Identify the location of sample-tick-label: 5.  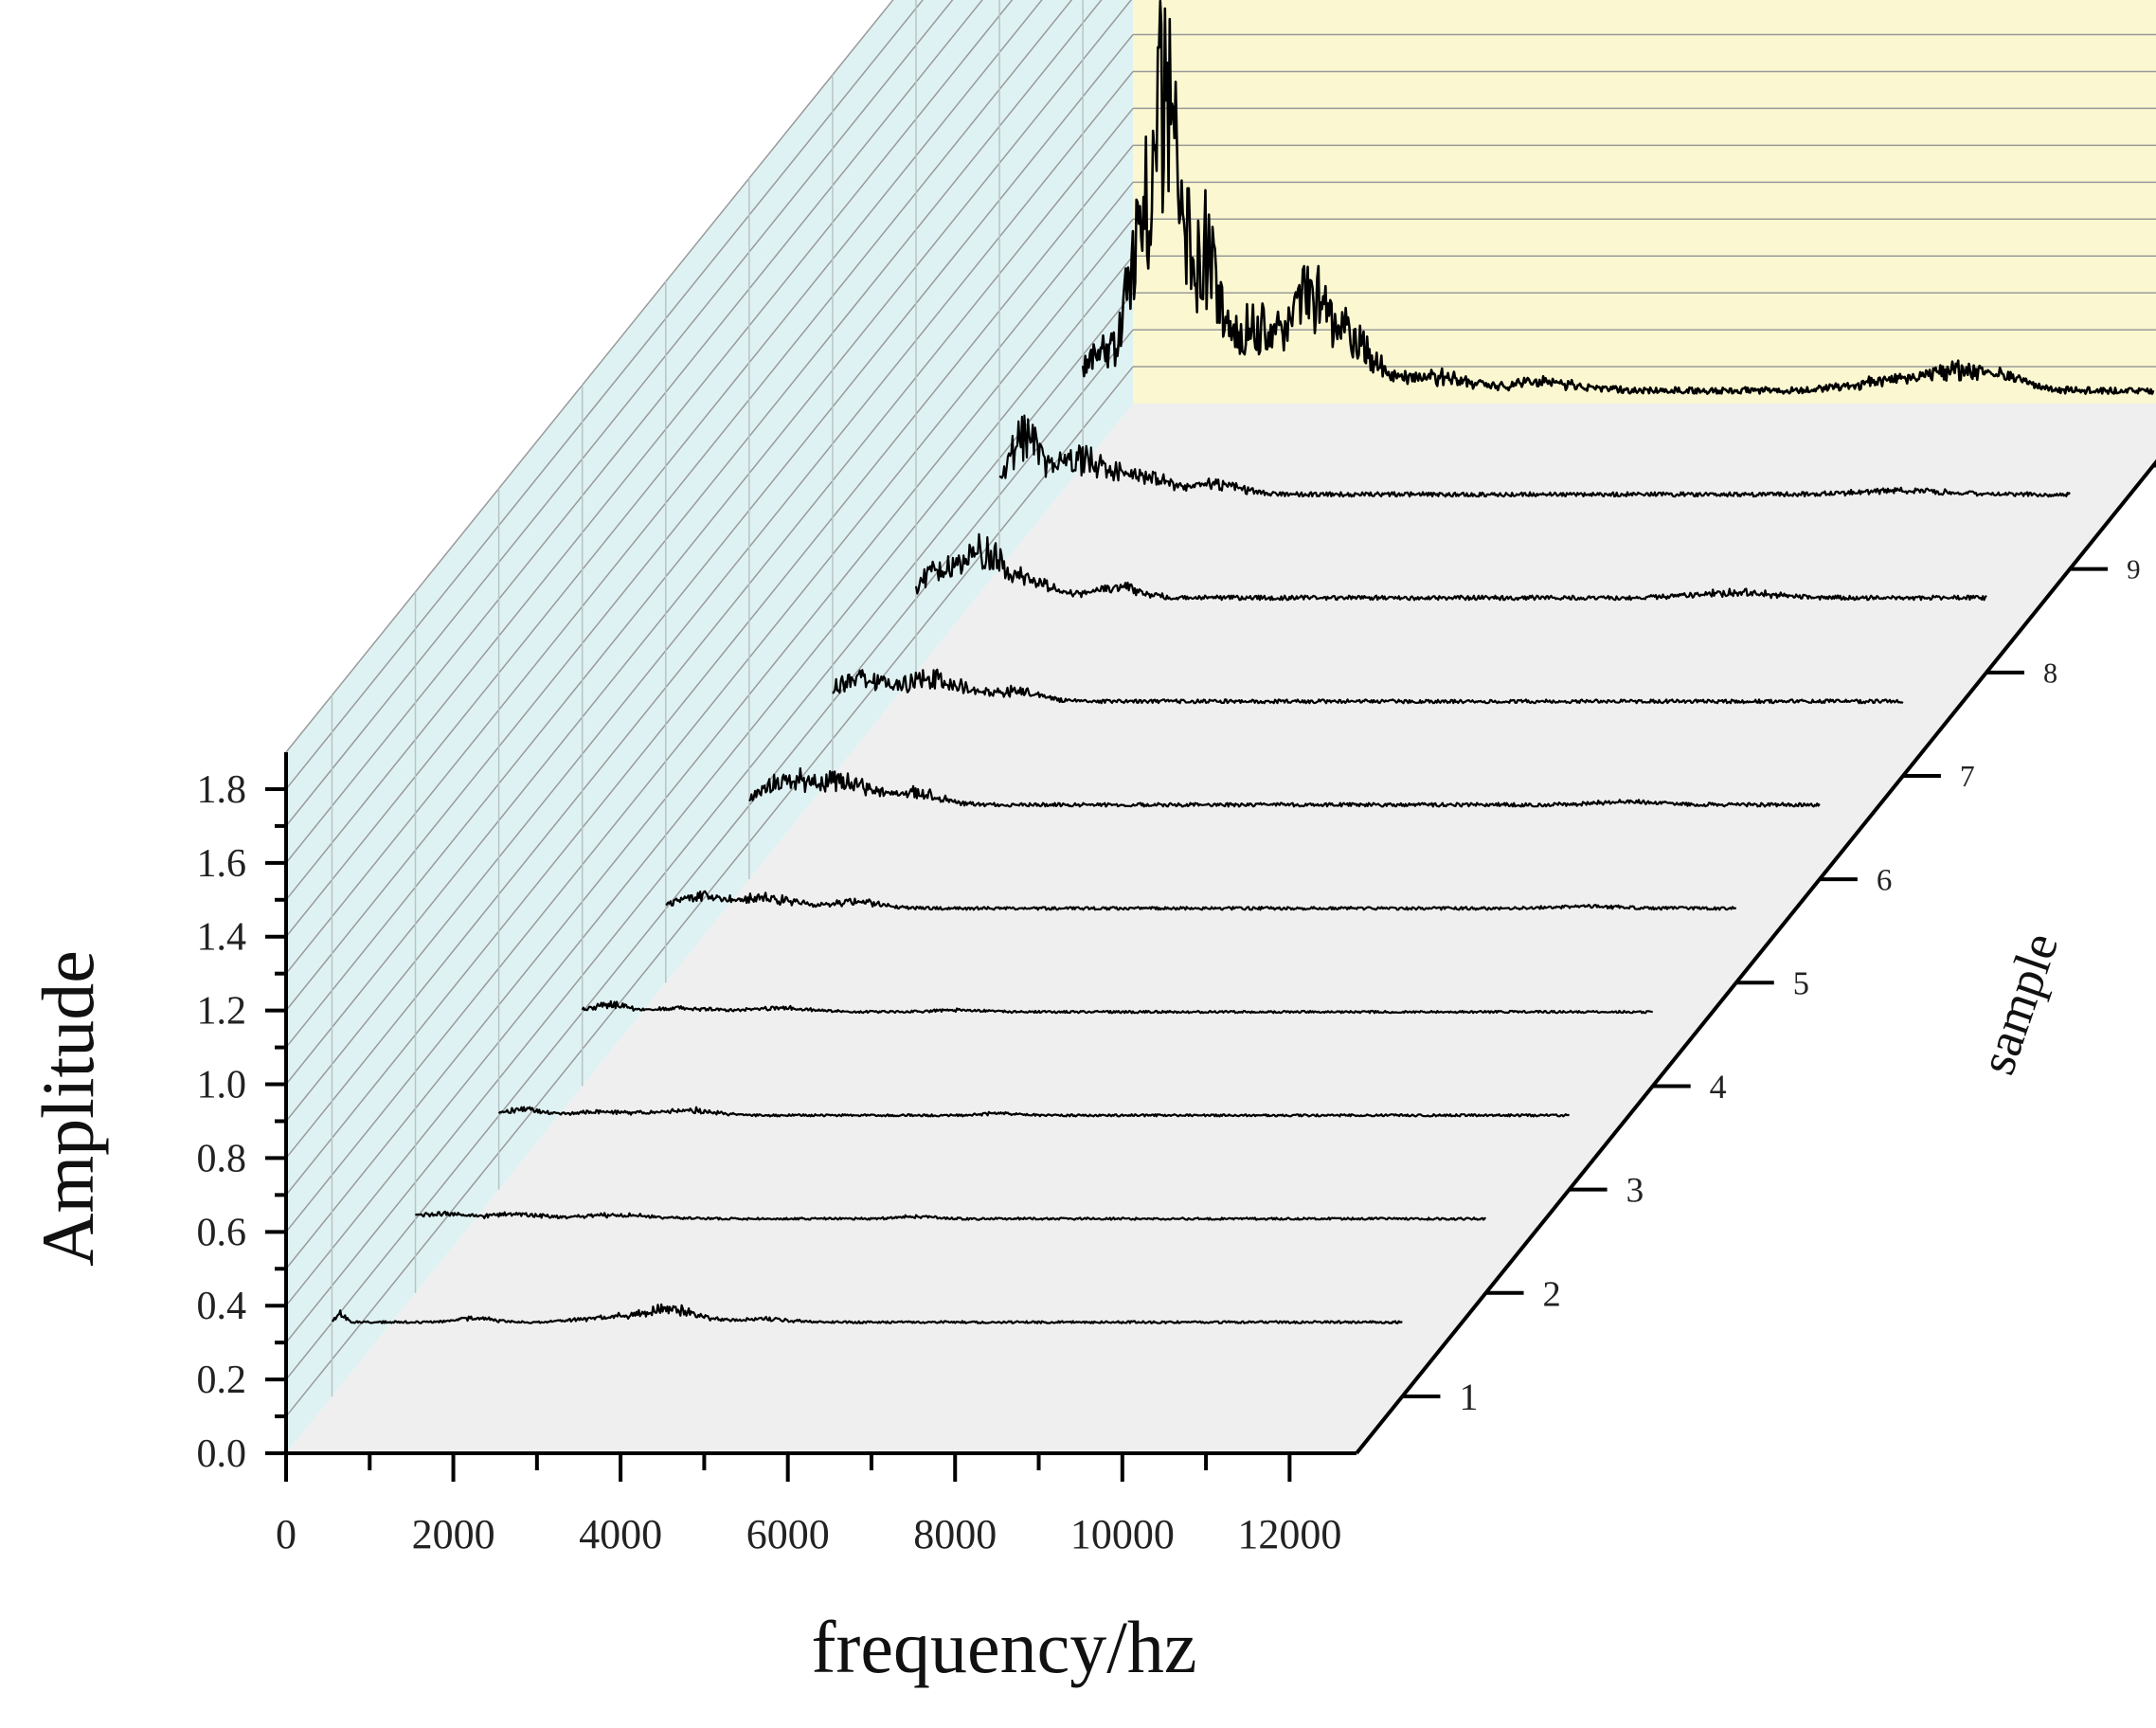
(1801, 983).